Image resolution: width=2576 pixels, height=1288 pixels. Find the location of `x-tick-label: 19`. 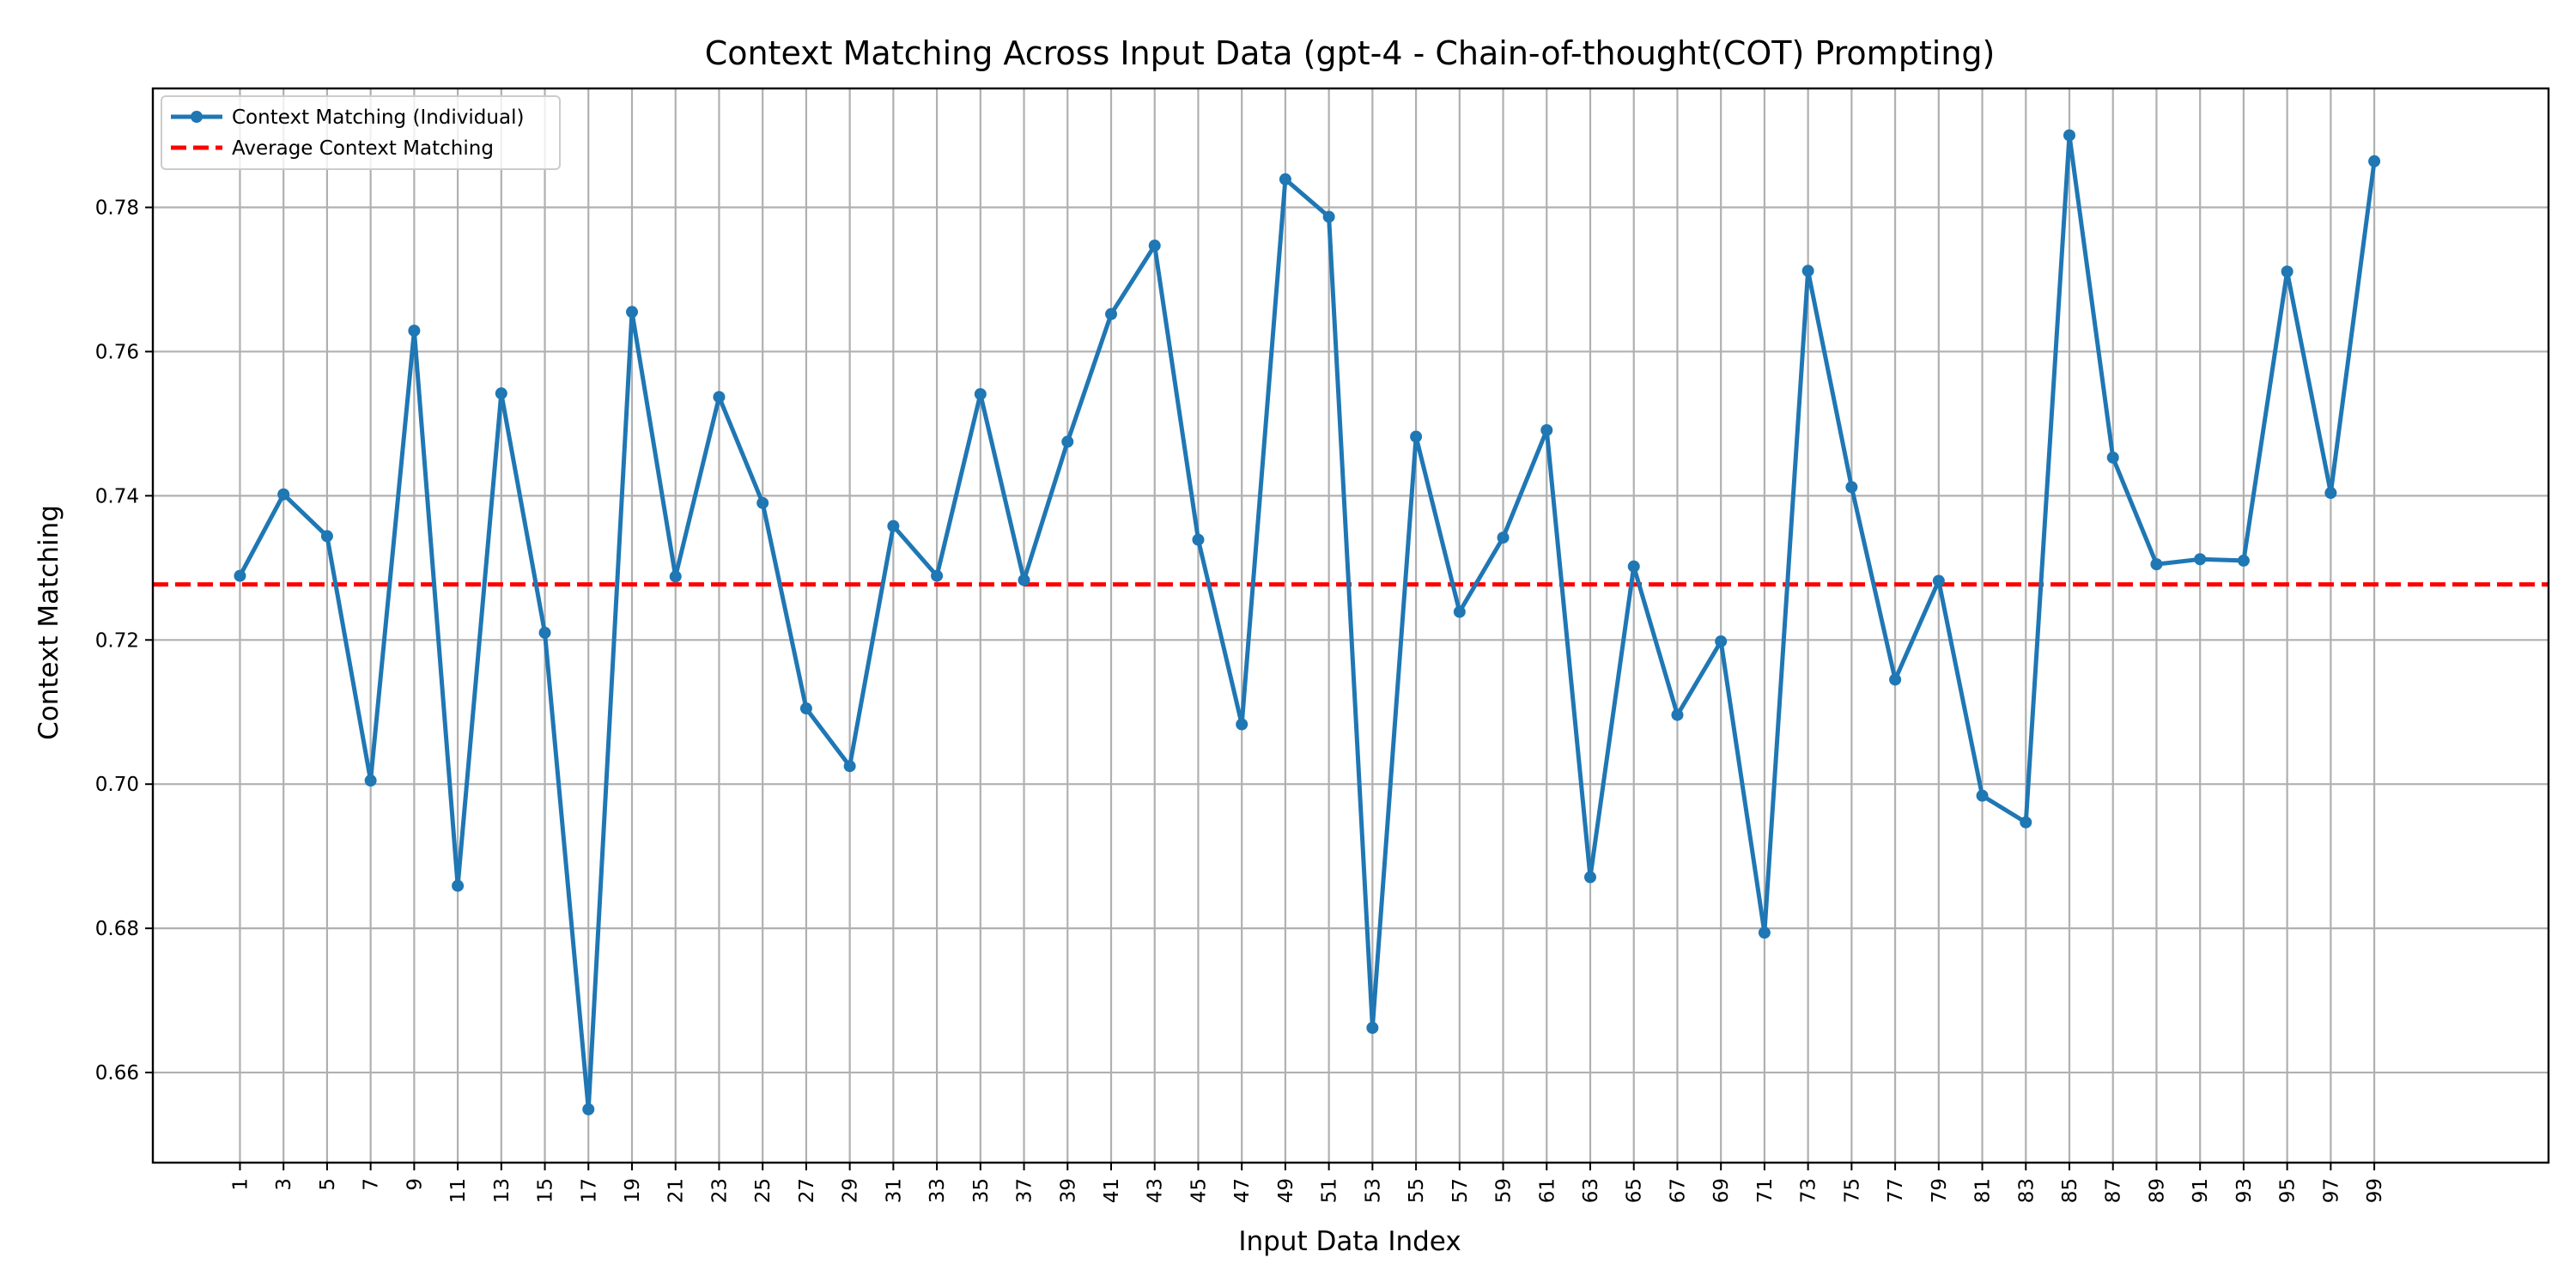

x-tick-label: 19 is located at coordinates (633, 1191).